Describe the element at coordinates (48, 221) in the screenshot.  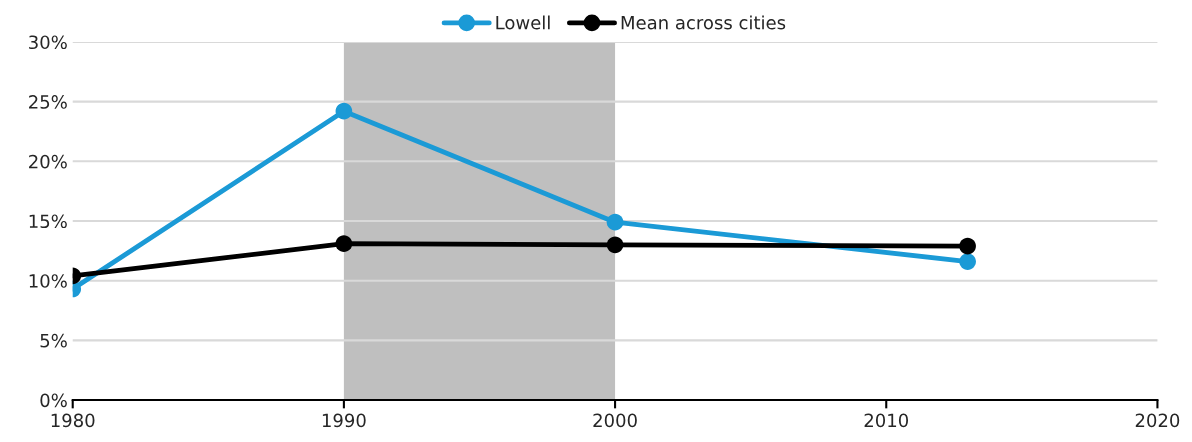
I see `y-tick-label: 15%` at that location.